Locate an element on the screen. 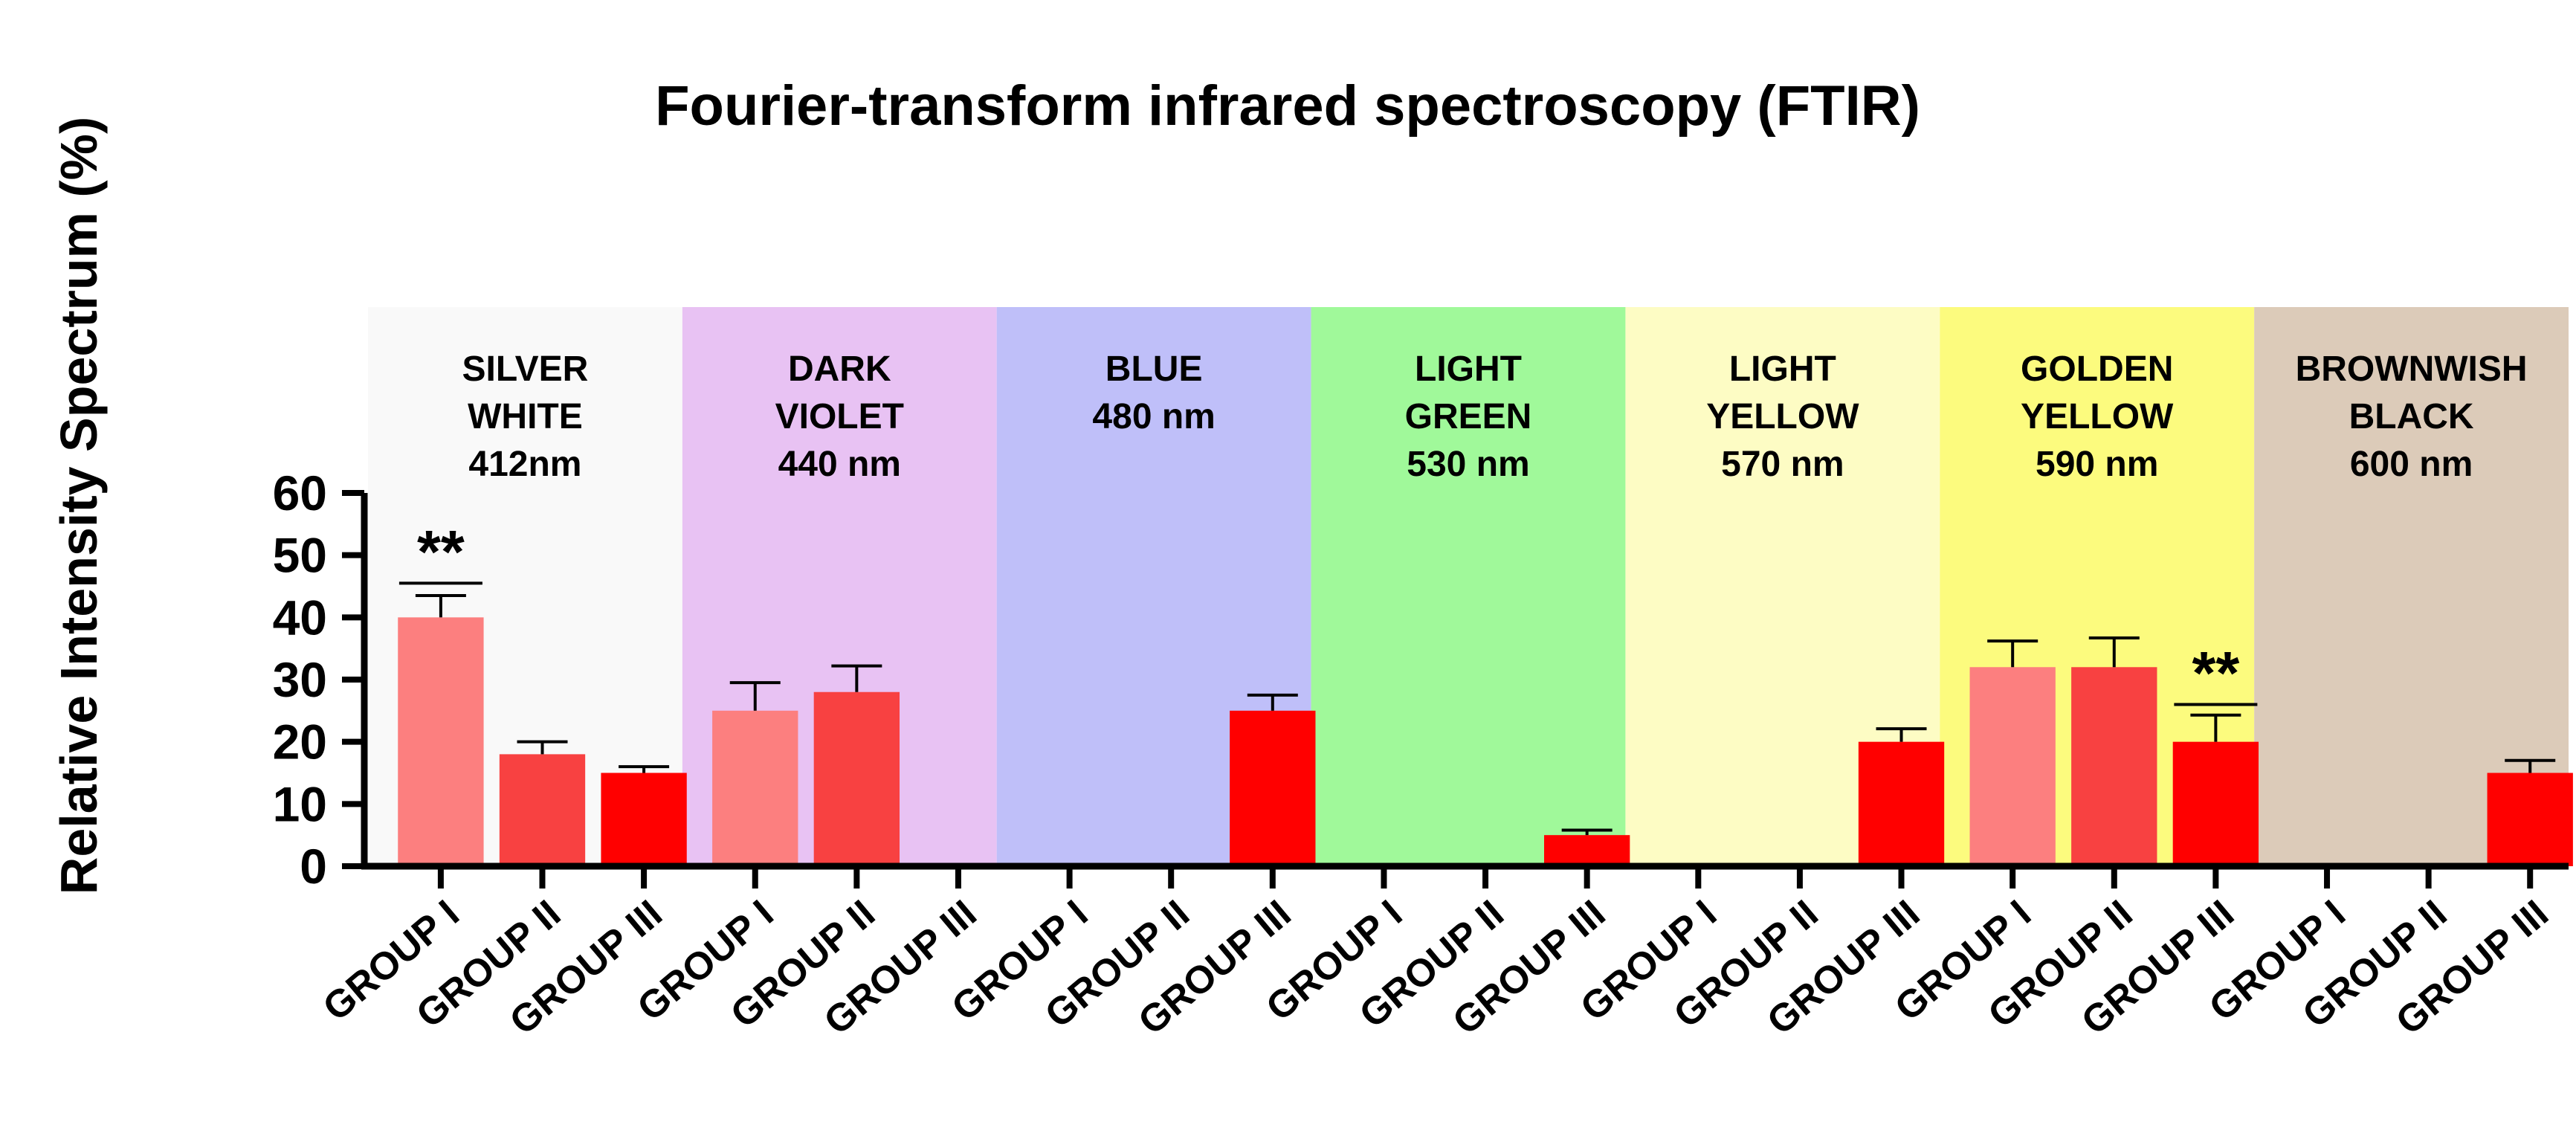 Image resolution: width=2576 pixels, height=1148 pixels. band-1-label-line-3: 412nm is located at coordinates (524, 464).